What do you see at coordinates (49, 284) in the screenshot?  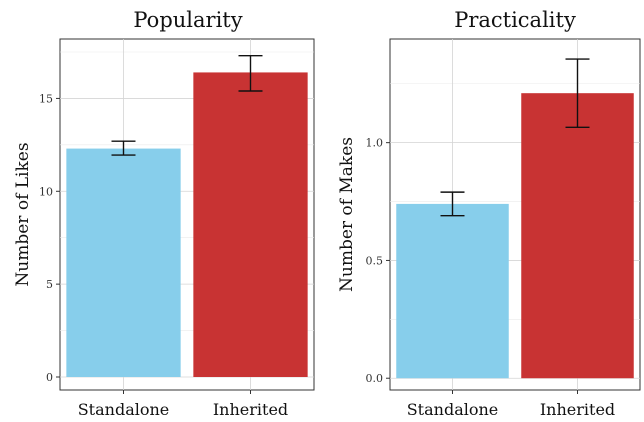 I see `y-tick-label: 5` at bounding box center [49, 284].